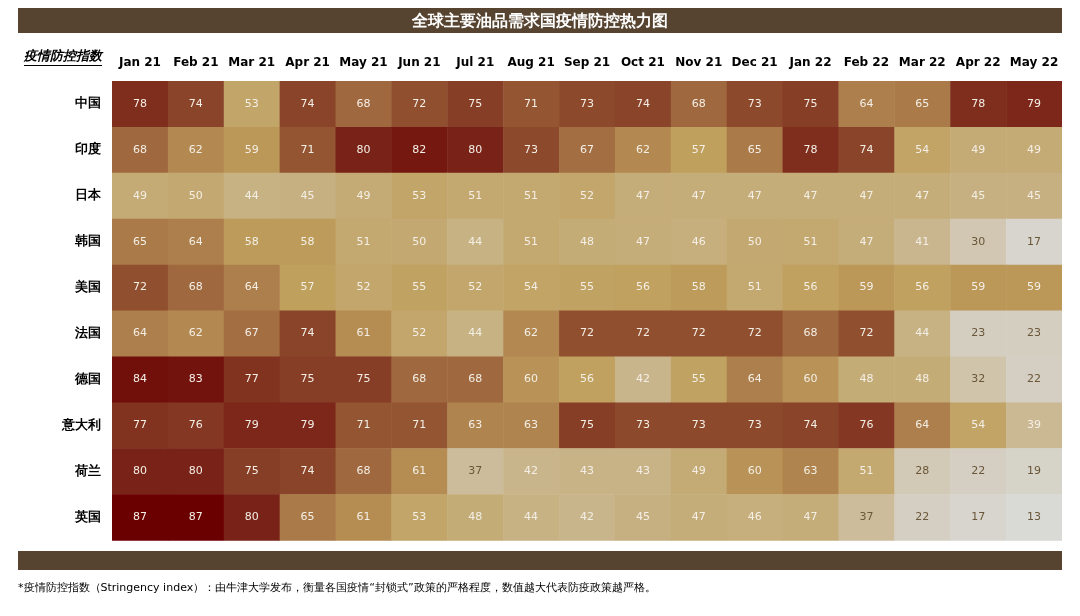  What do you see at coordinates (540, 20) in the screenshot?
I see `chart-title: 全球主要油品需求国疫情防控热力图` at bounding box center [540, 20].